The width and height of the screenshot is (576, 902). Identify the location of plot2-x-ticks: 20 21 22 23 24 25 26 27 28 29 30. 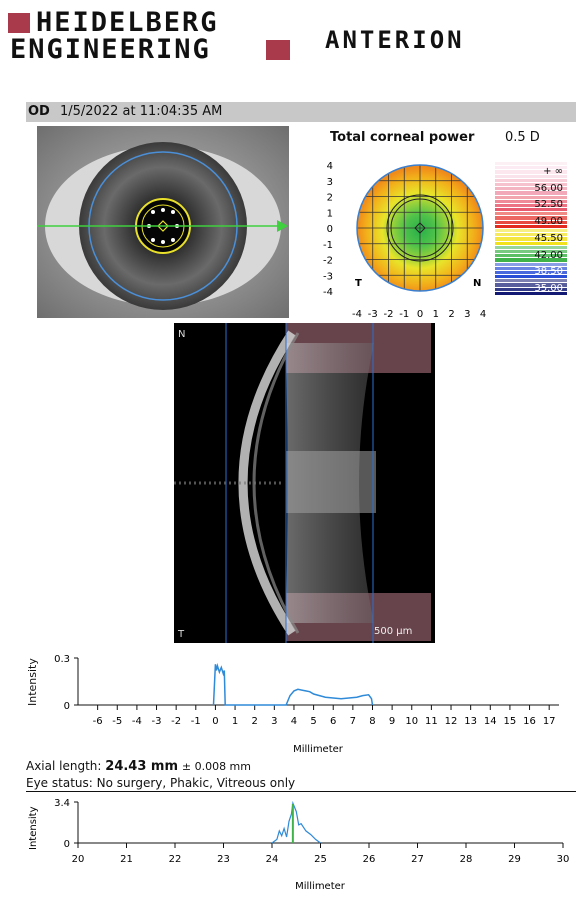
(321, 854).